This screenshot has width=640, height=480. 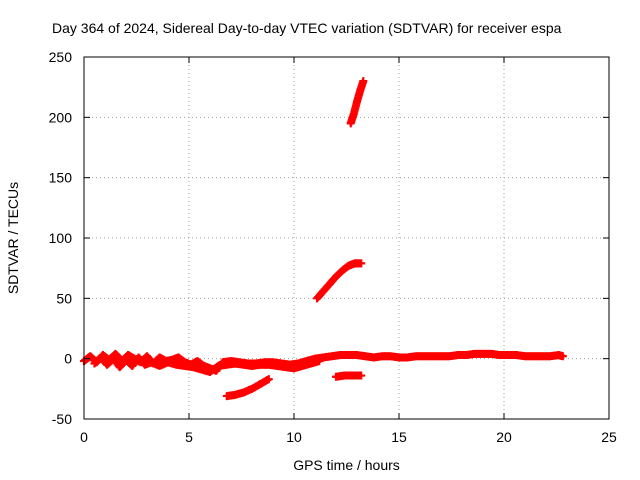 What do you see at coordinates (294, 437) in the screenshot?
I see `x-tick-label: 10` at bounding box center [294, 437].